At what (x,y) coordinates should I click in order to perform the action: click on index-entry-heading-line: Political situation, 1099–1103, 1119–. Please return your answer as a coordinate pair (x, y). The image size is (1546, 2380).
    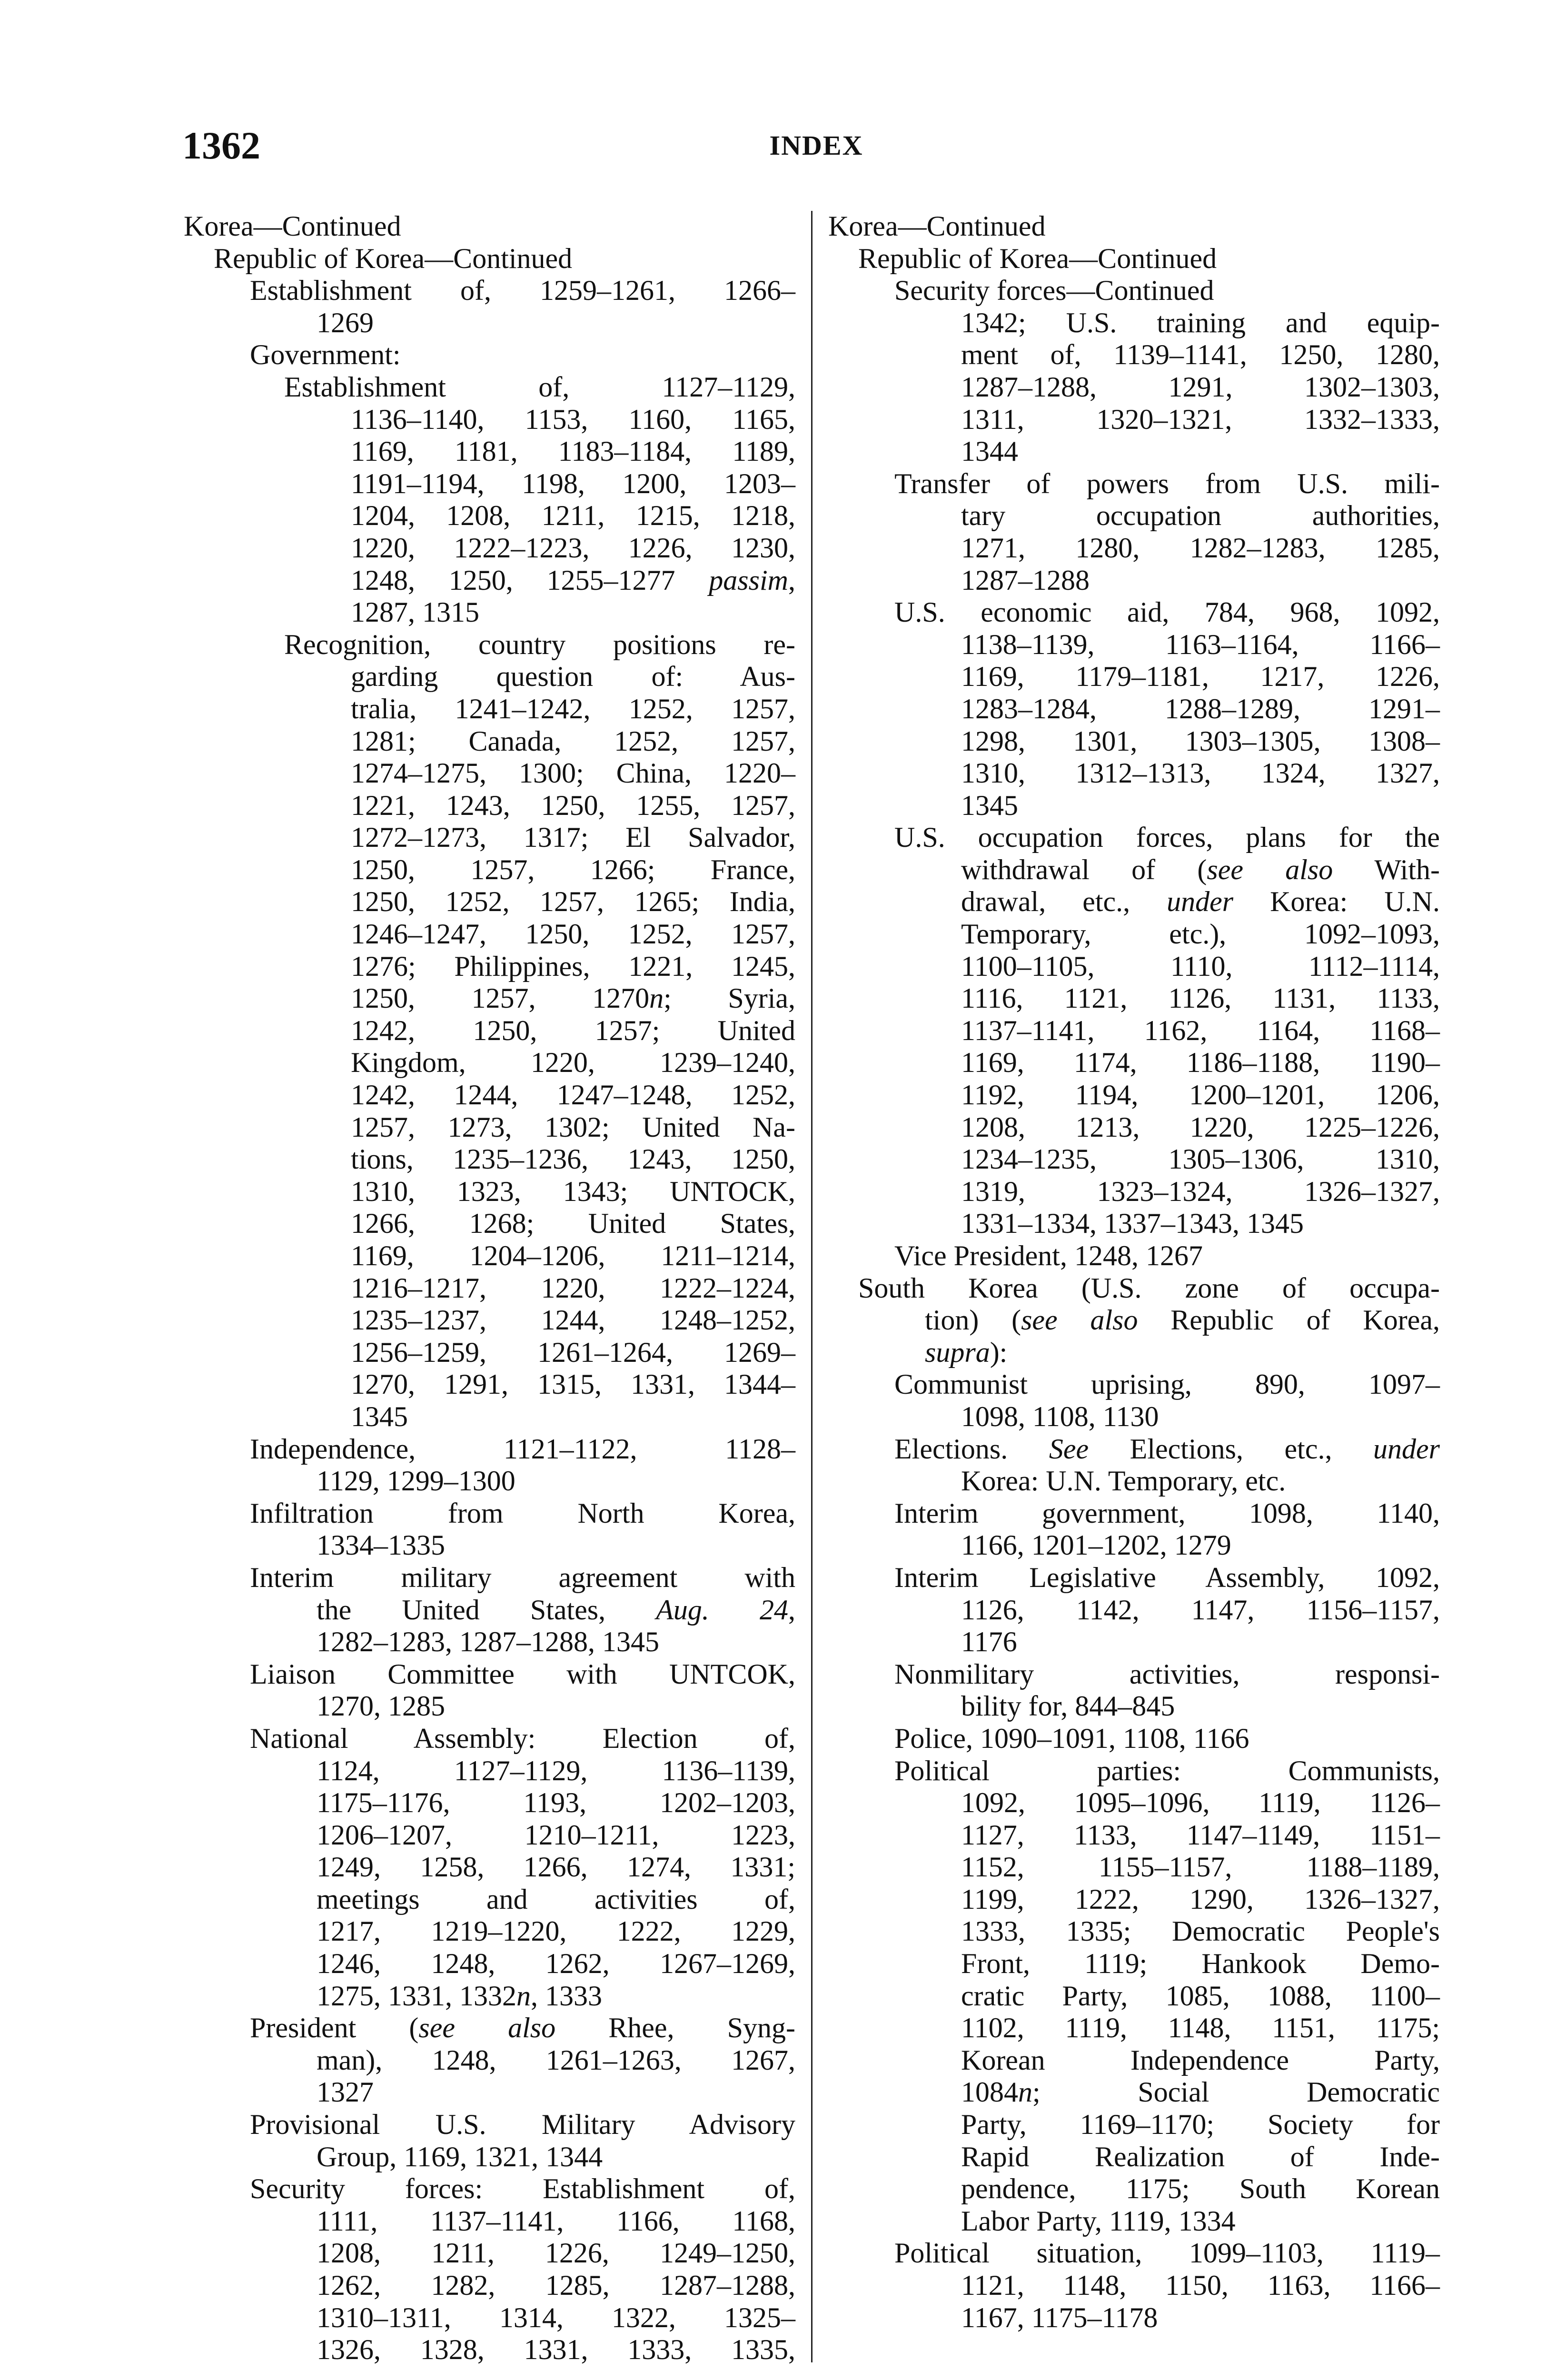
    Looking at the image, I should click on (1167, 2253).